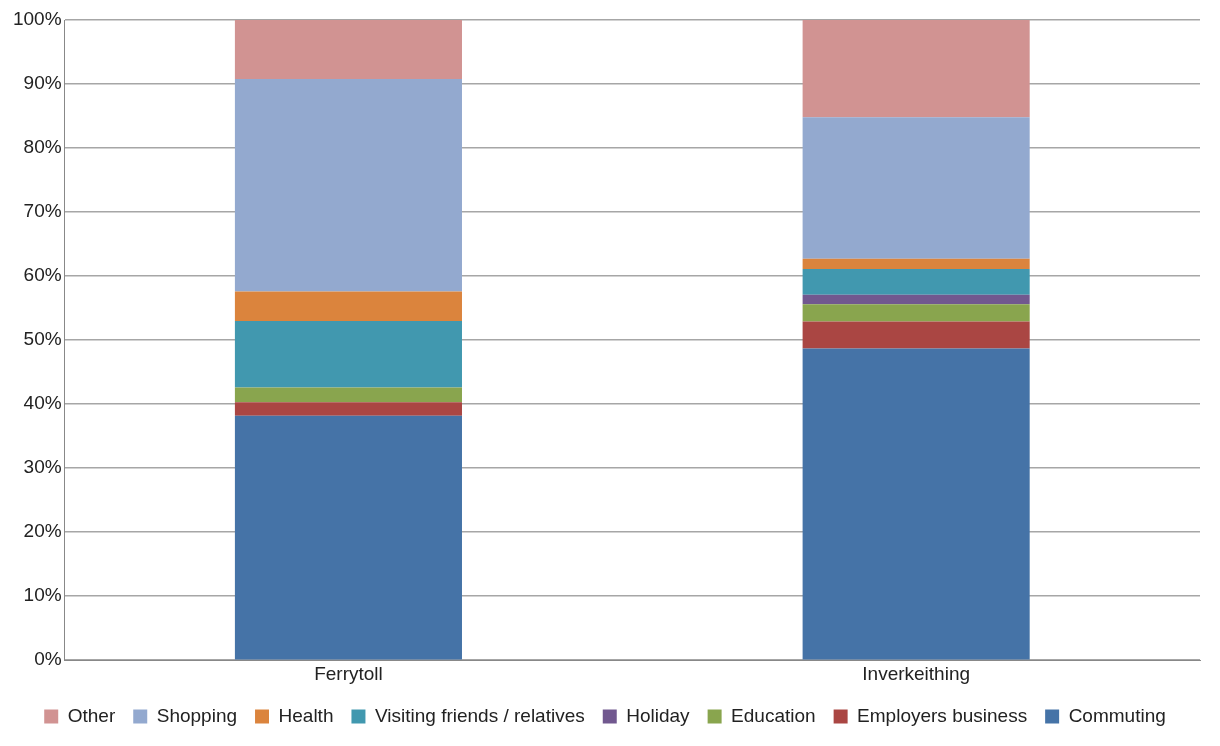 This screenshot has height=746, width=1220. Describe the element at coordinates (348, 673) in the screenshot. I see `x-tick-label: Ferrytoll` at that location.